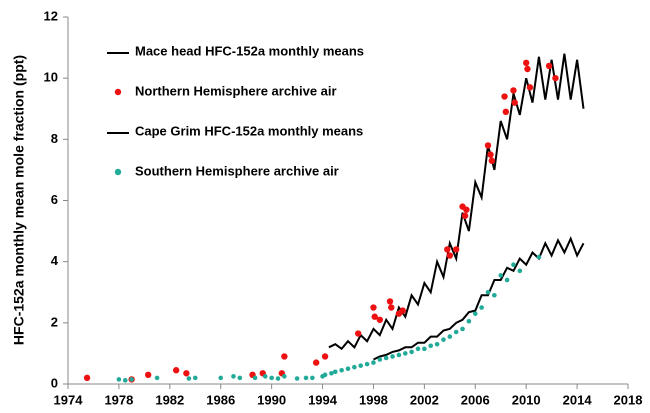  I want to click on x-tick-label: 1978, so click(118, 399).